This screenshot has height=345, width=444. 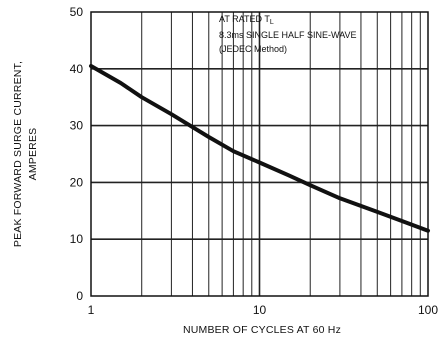 What do you see at coordinates (25, 154) in the screenshot?
I see `y-axis-label: PEAK FORWARD SURGE CURRENT, AMPERES` at bounding box center [25, 154].